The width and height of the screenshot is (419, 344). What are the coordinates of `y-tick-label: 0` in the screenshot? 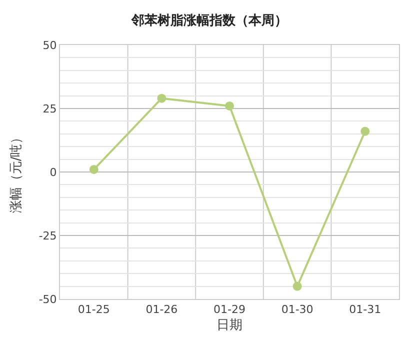 It's located at (53, 172).